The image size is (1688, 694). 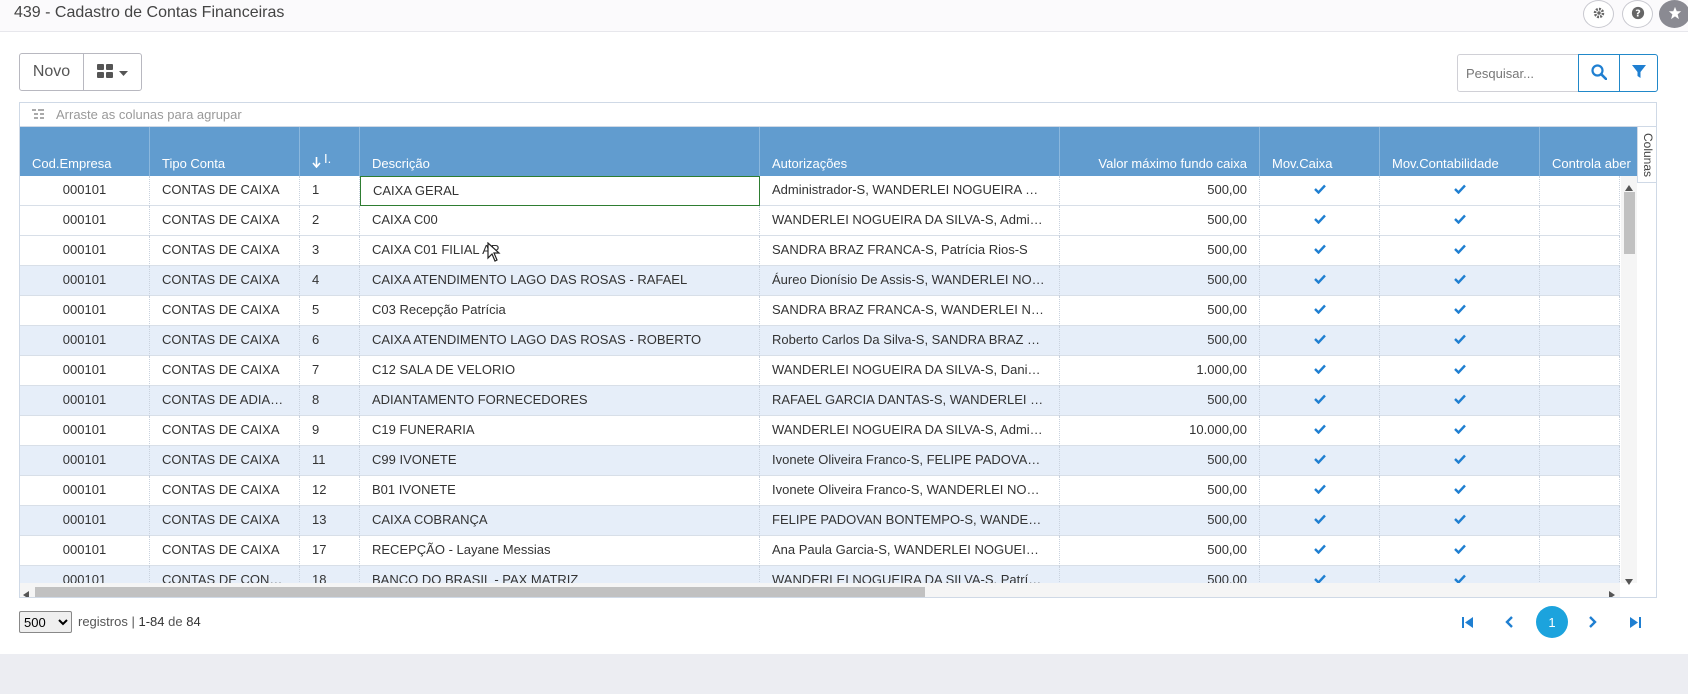 I want to click on column-header-mov-contabilidade: Mov.Contabilidade, so click(x=1460, y=151).